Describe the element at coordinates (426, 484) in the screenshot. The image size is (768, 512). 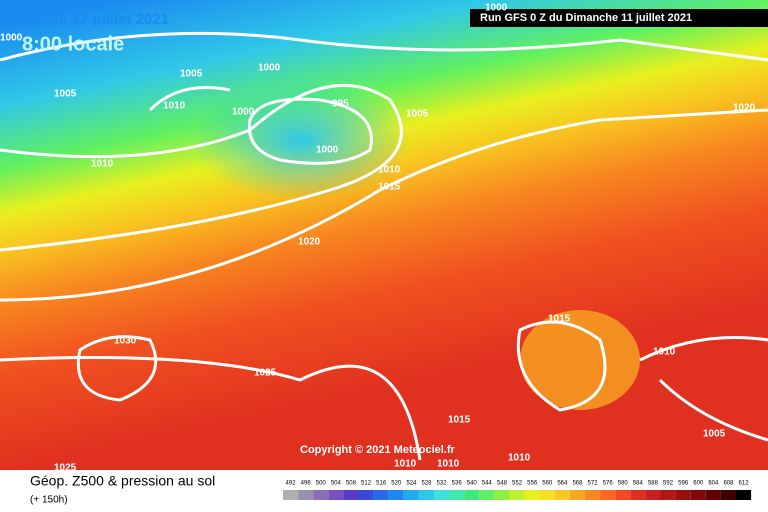
I see `legend-label: 528` at that location.